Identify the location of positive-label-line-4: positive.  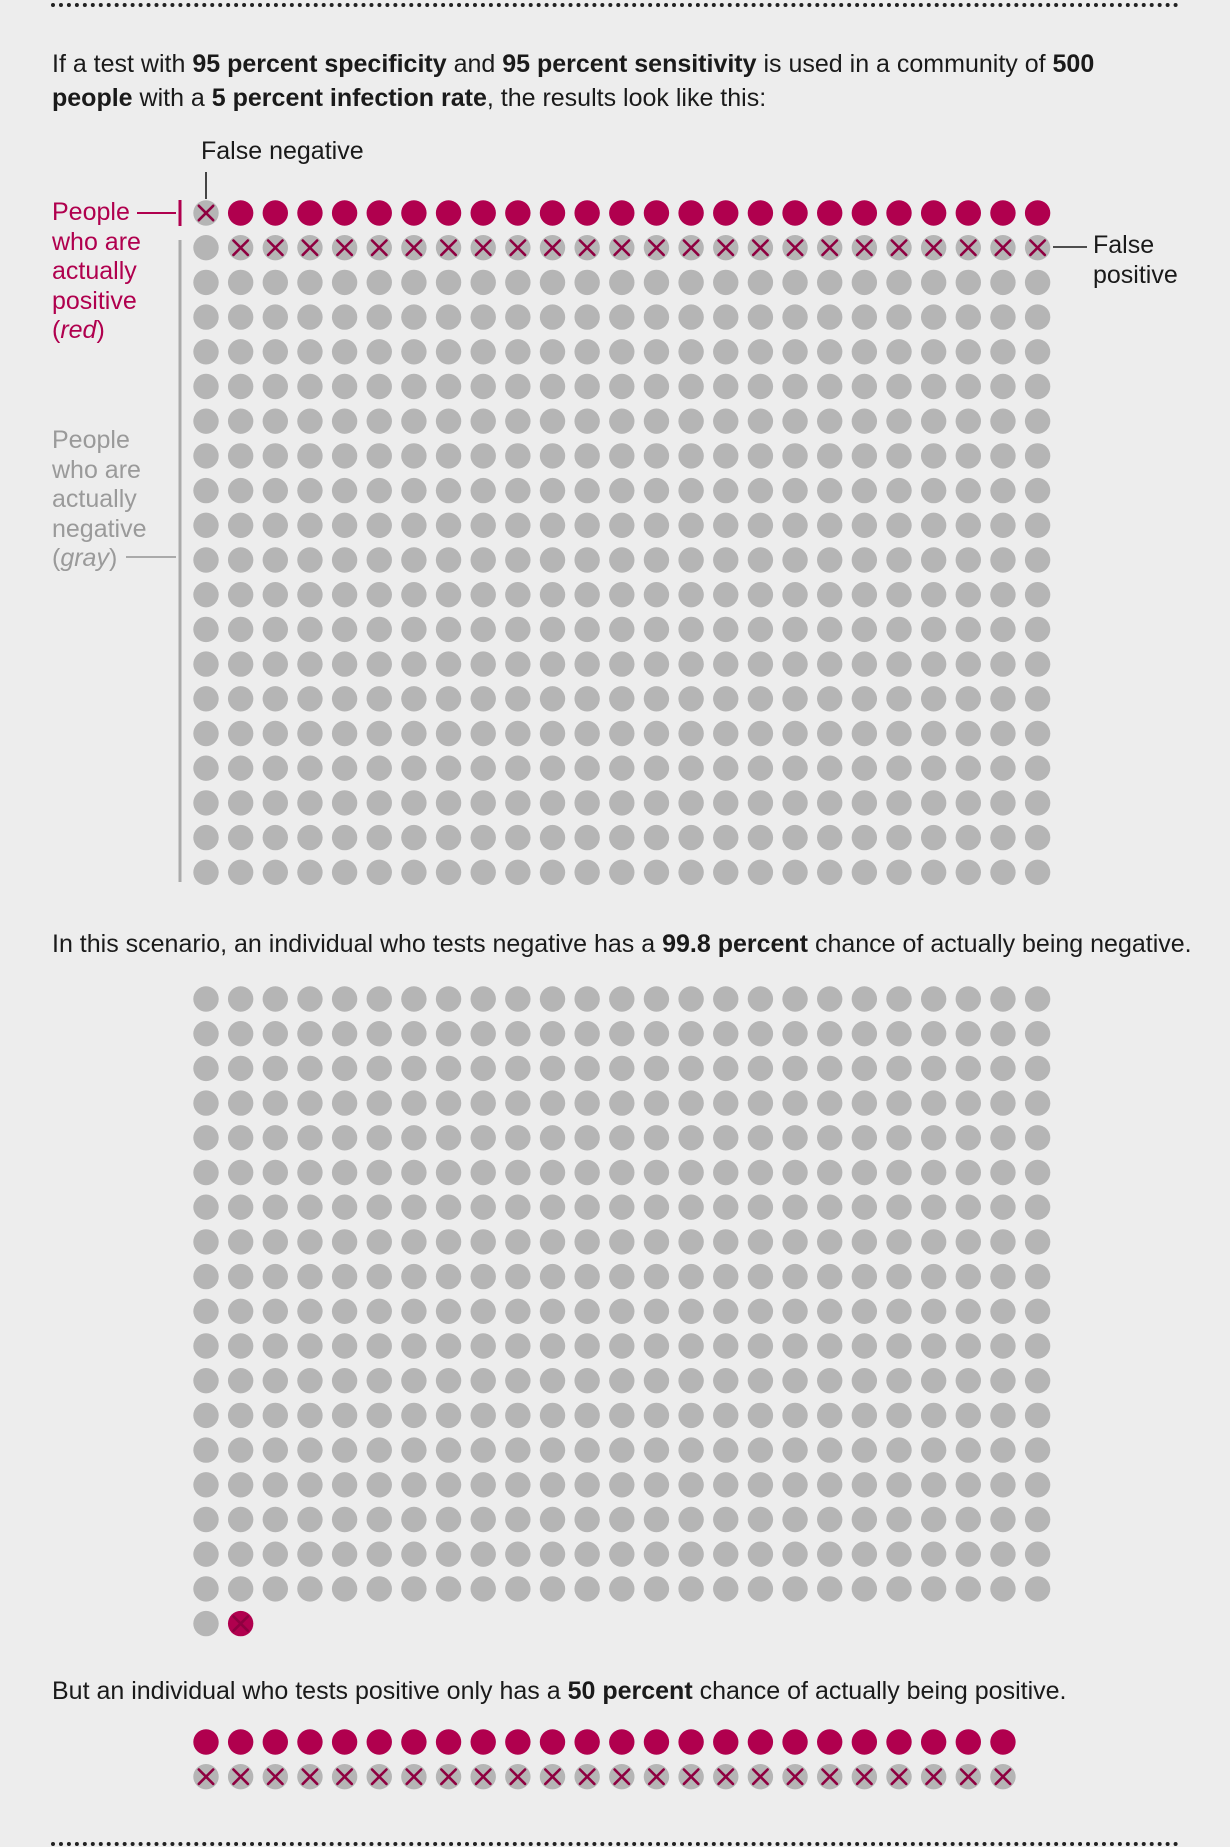
(94, 300).